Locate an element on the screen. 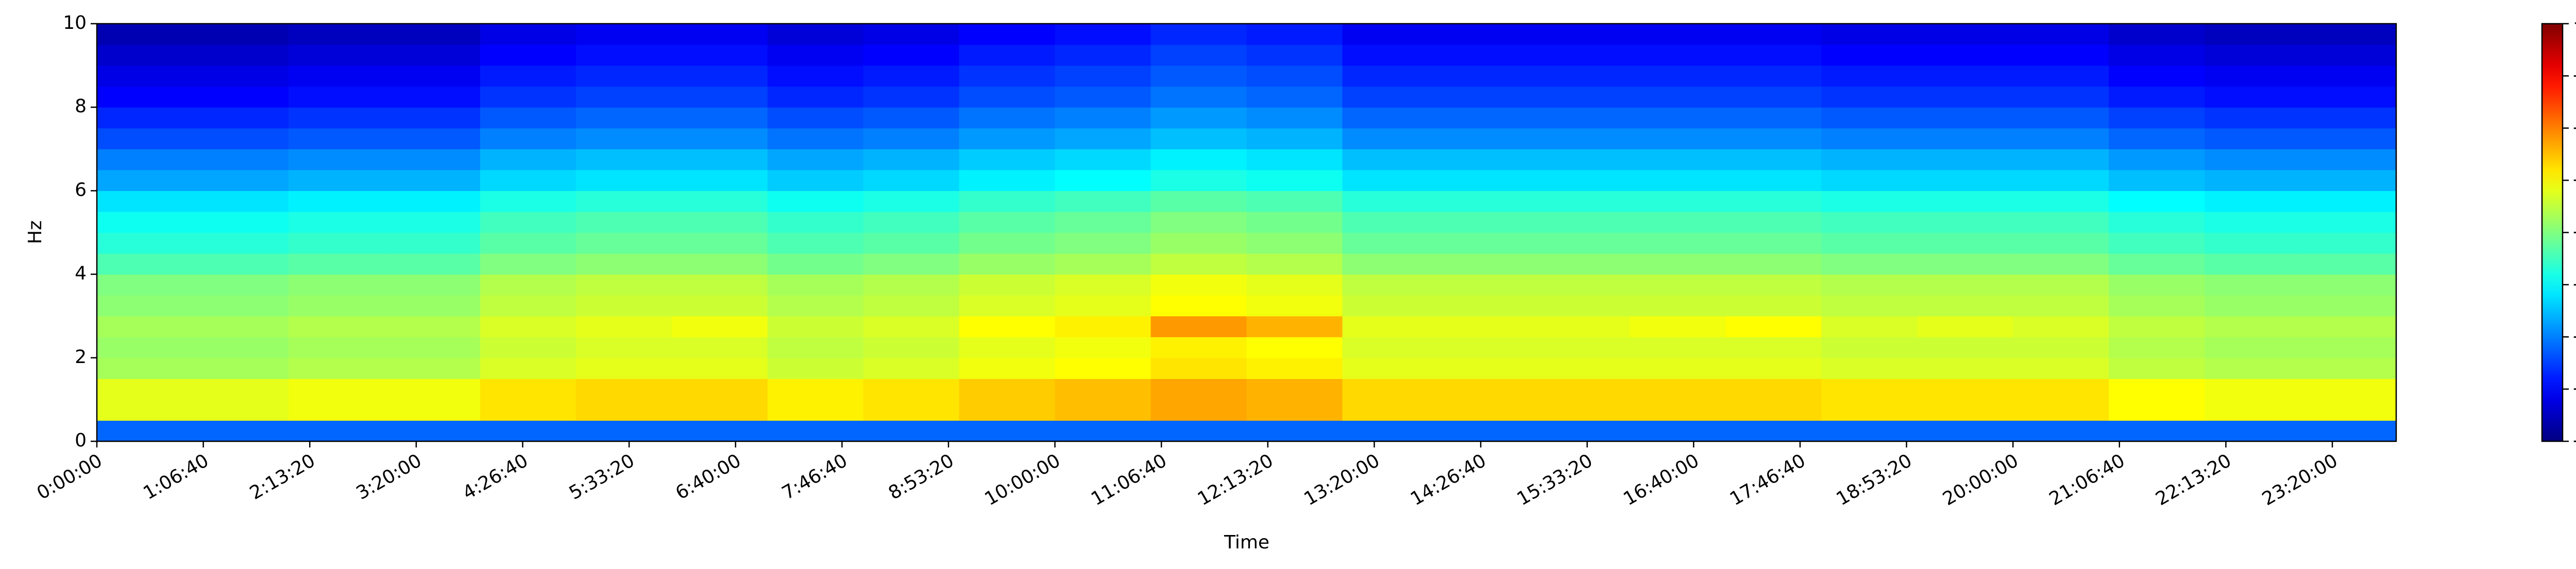 The width and height of the screenshot is (2576, 569). colorbar-tick-label: -50 dB is located at coordinates (2574, 284).